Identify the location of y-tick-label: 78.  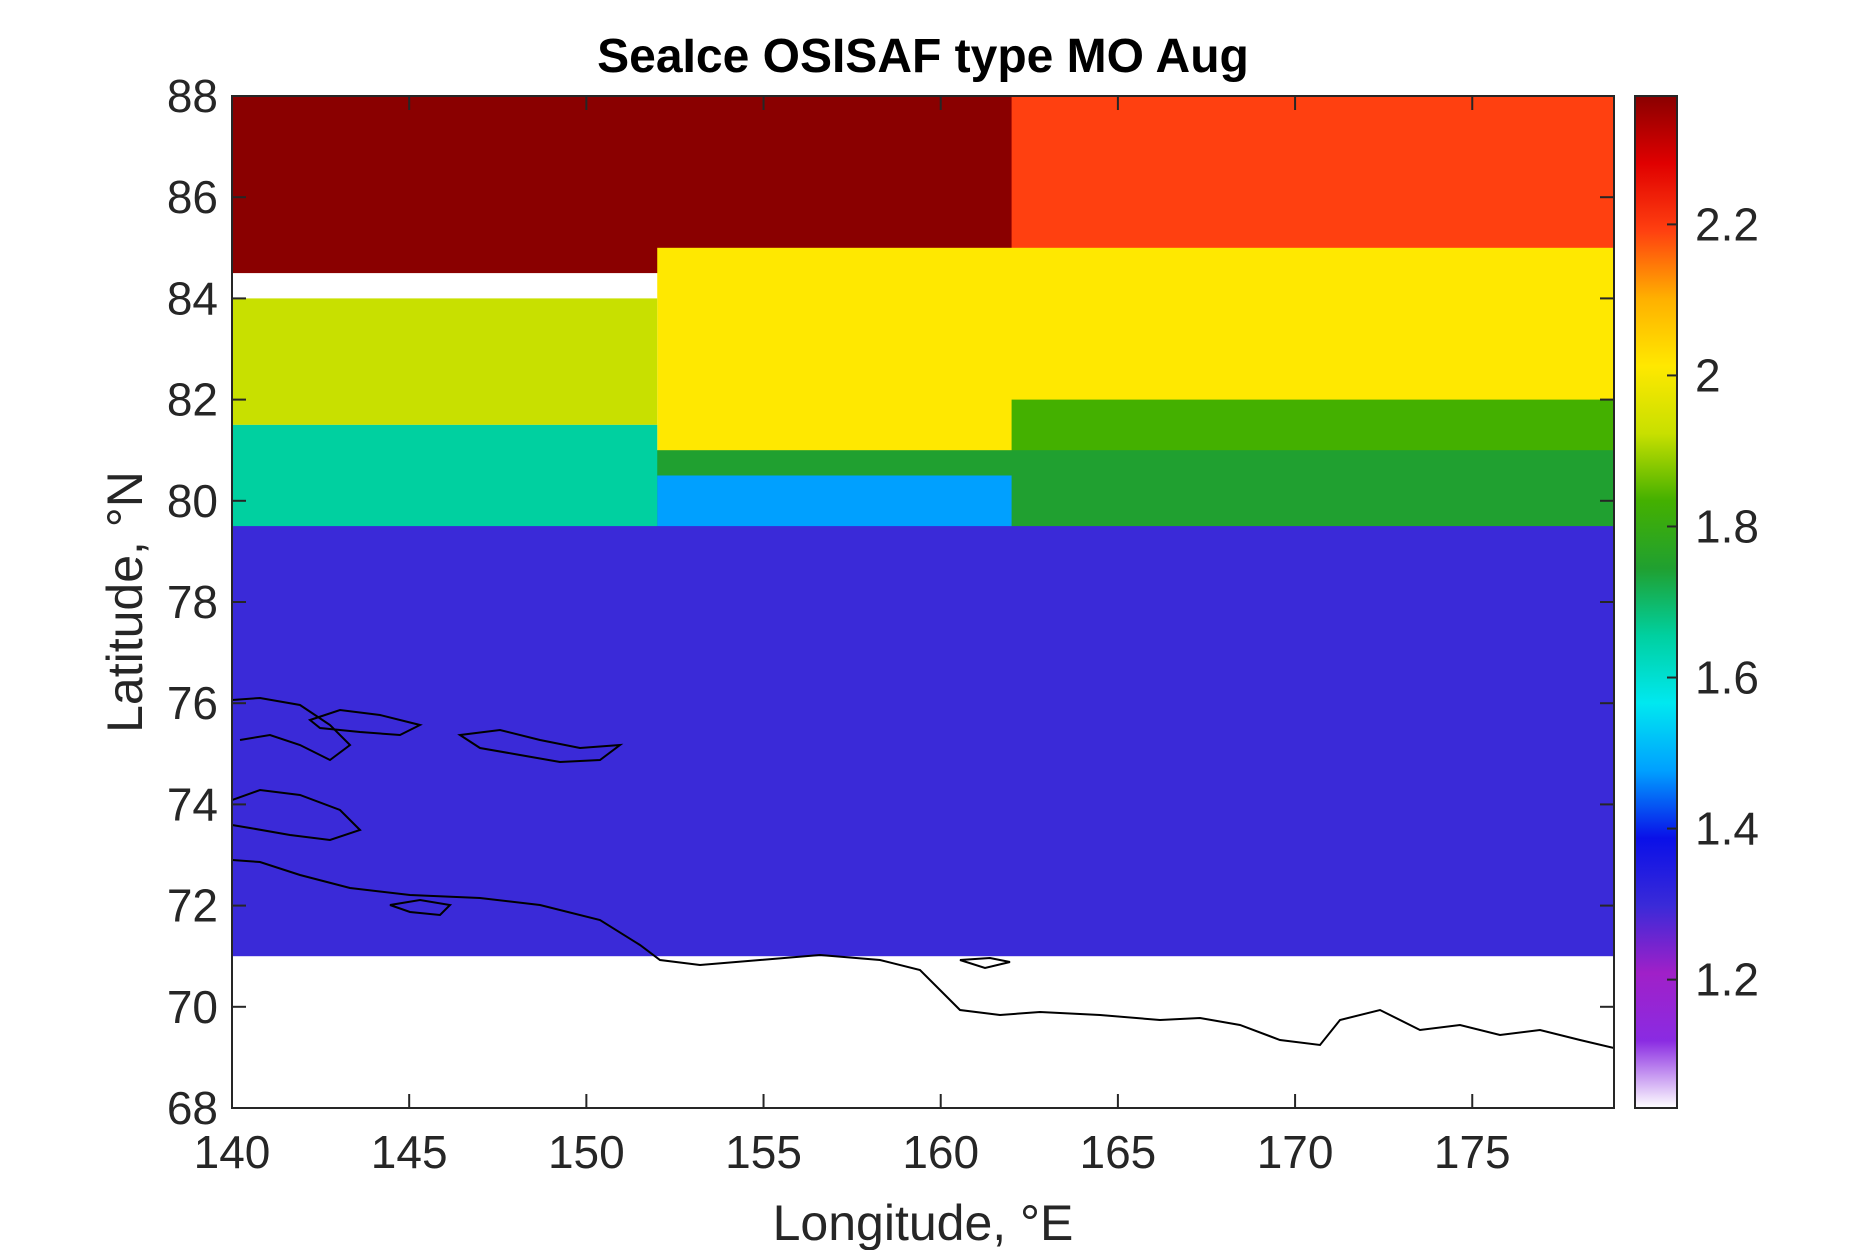
(192, 602).